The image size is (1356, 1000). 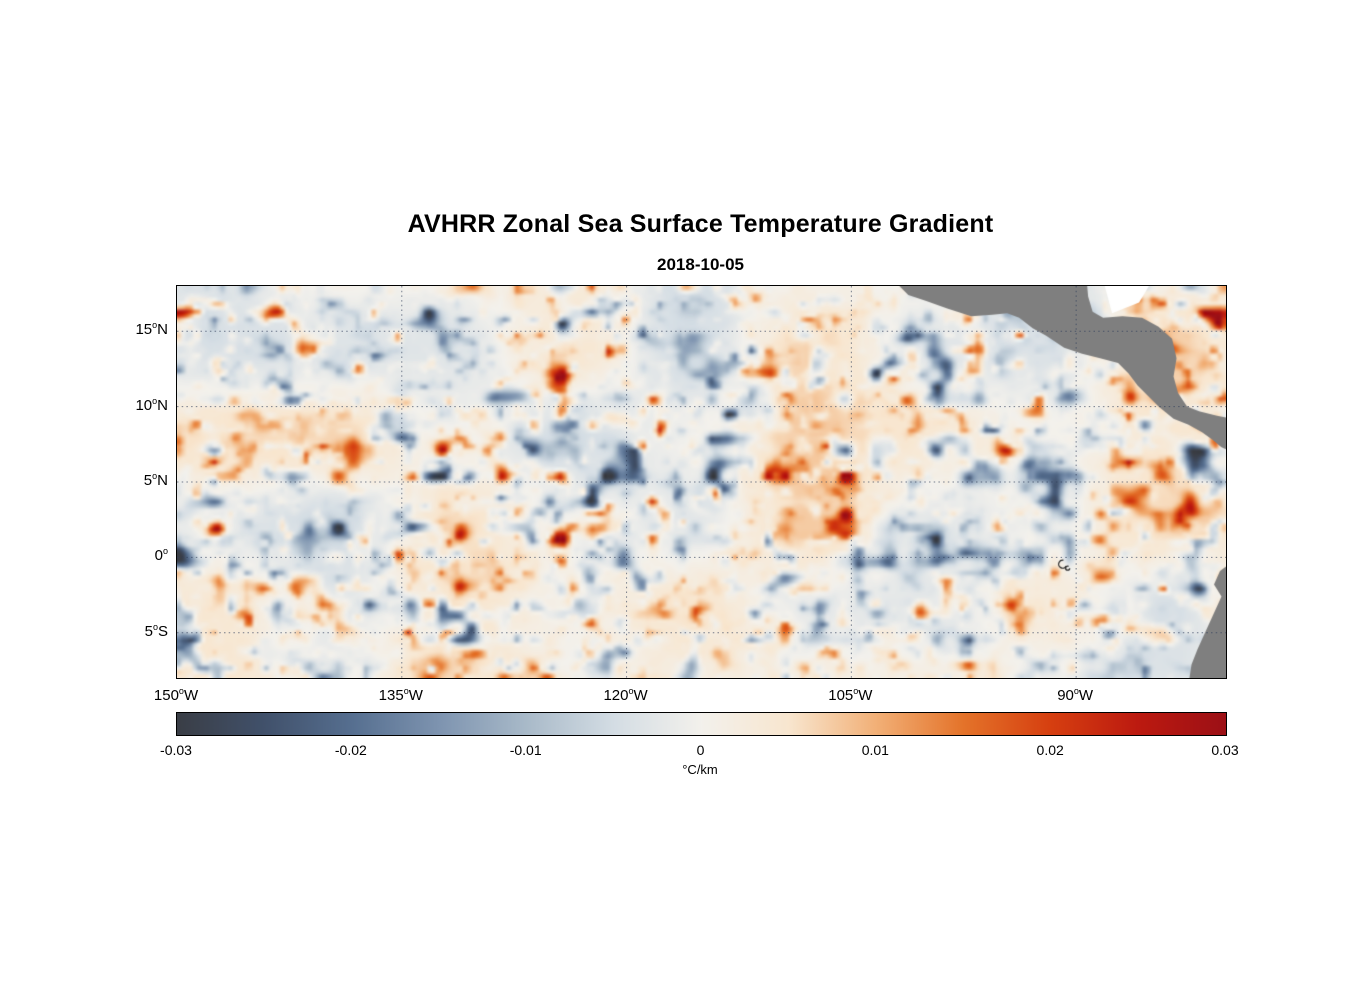 I want to click on y-tick-label: 5oN, so click(x=156, y=481).